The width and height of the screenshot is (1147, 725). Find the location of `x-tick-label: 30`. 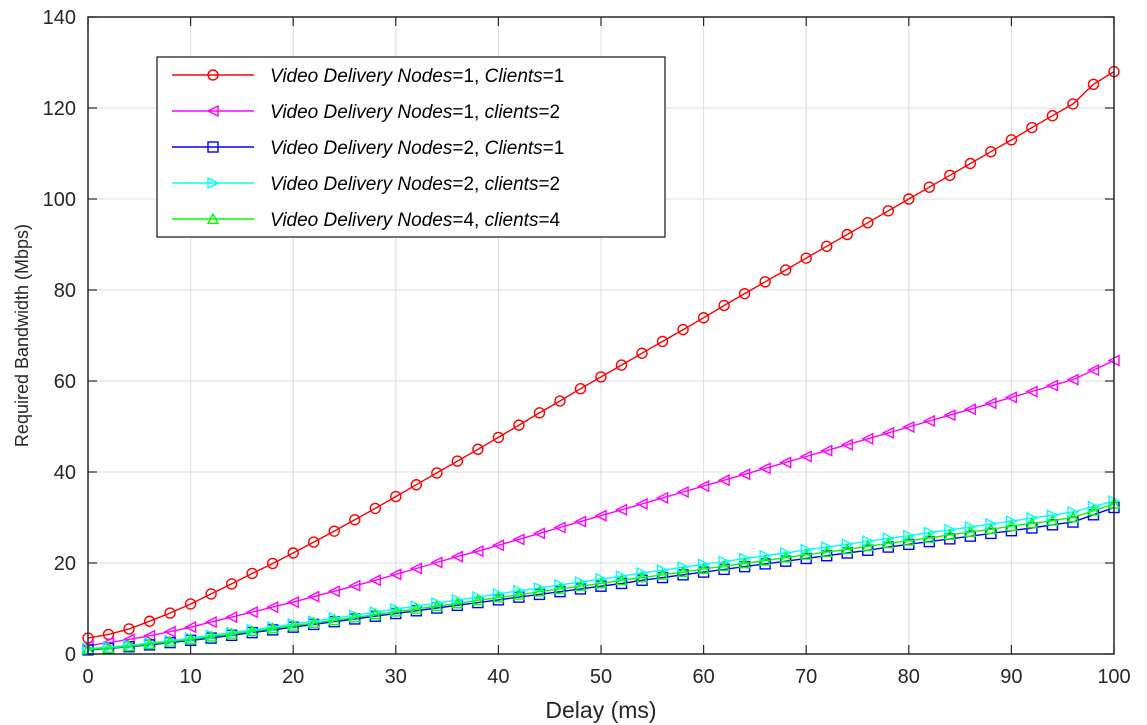

x-tick-label: 30 is located at coordinates (396, 677).